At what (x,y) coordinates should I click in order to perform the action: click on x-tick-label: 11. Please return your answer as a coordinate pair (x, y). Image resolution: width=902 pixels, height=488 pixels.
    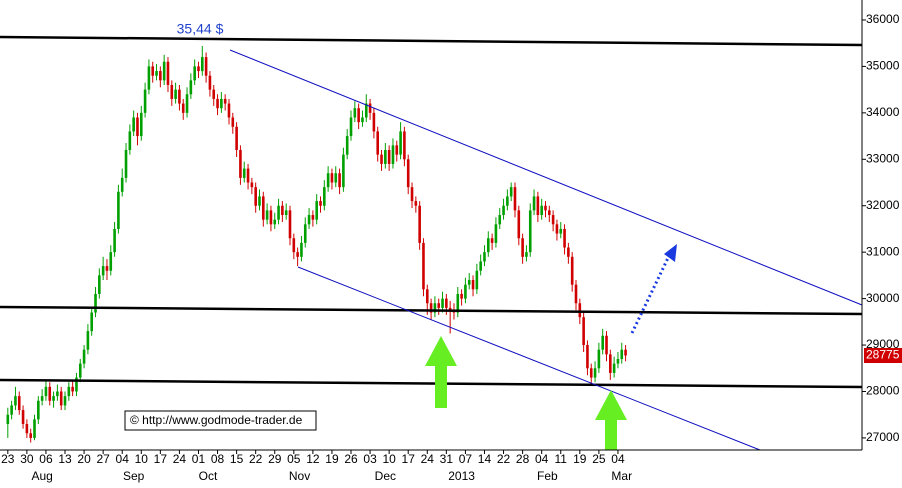
    Looking at the image, I should click on (561, 459).